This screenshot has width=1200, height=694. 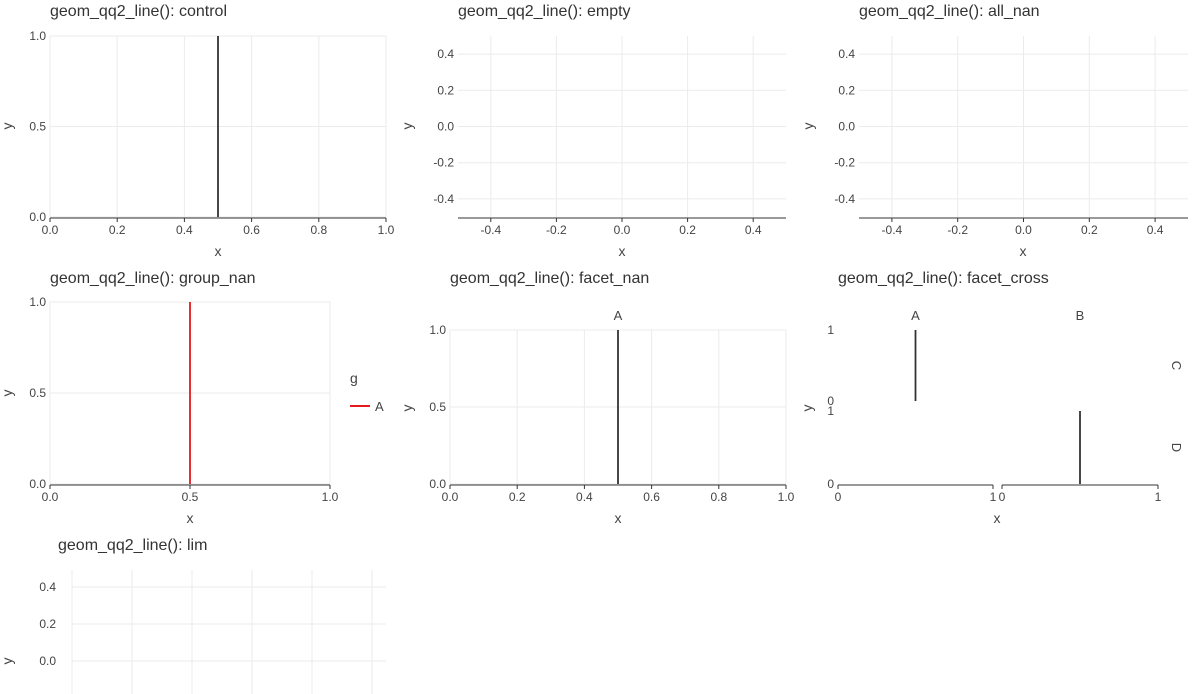 I want to click on legend-item-label: A, so click(x=379, y=406).